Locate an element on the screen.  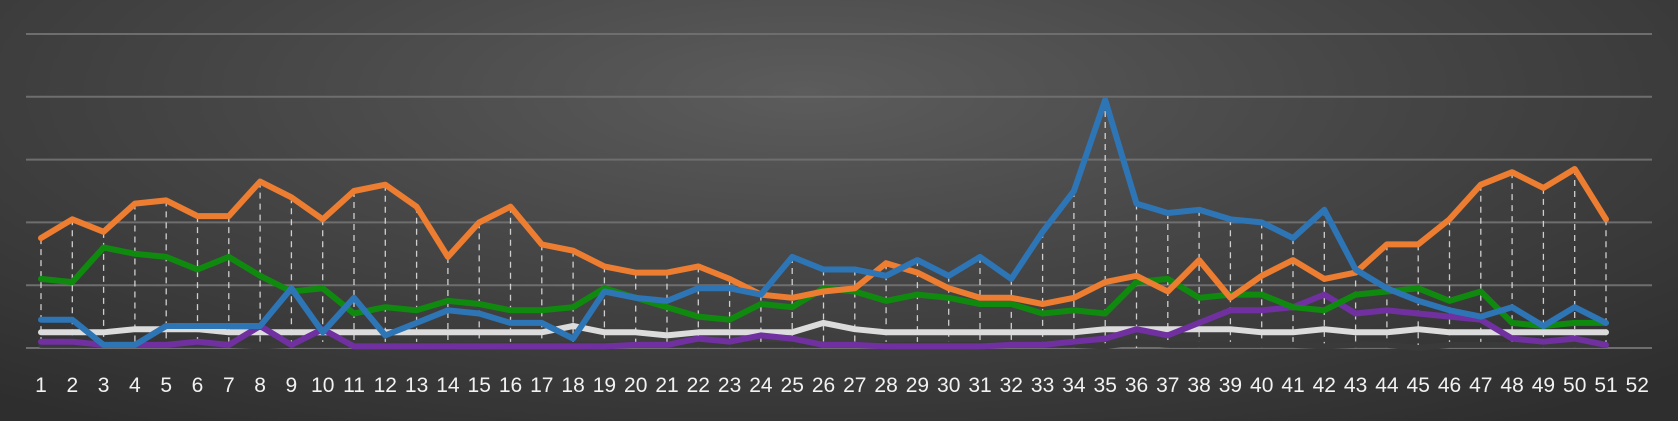
x-tick-label: 18 is located at coordinates (572, 385).